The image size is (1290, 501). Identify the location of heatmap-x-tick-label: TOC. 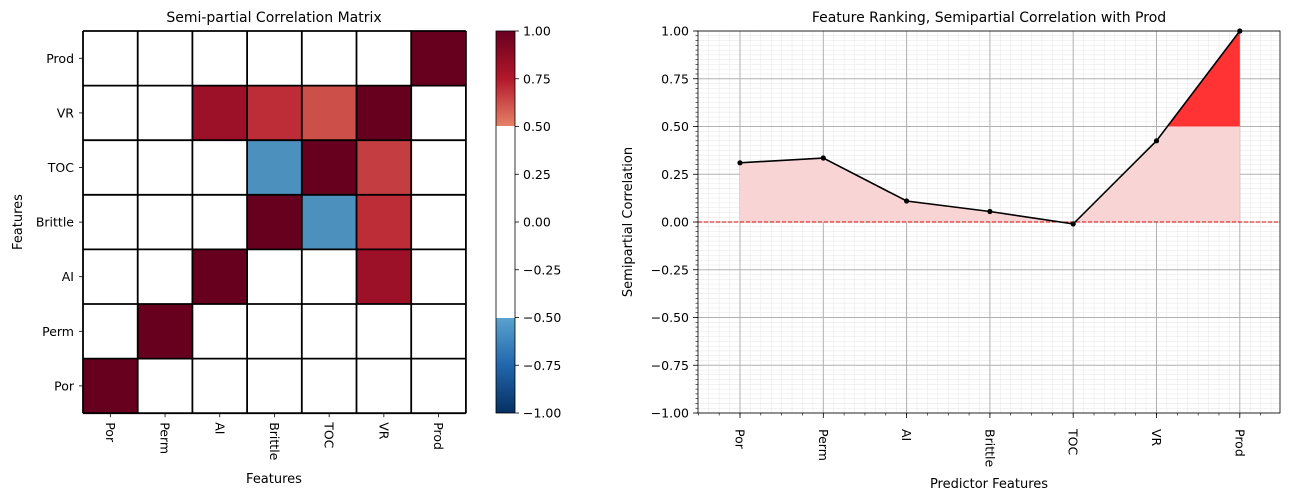
(329, 434).